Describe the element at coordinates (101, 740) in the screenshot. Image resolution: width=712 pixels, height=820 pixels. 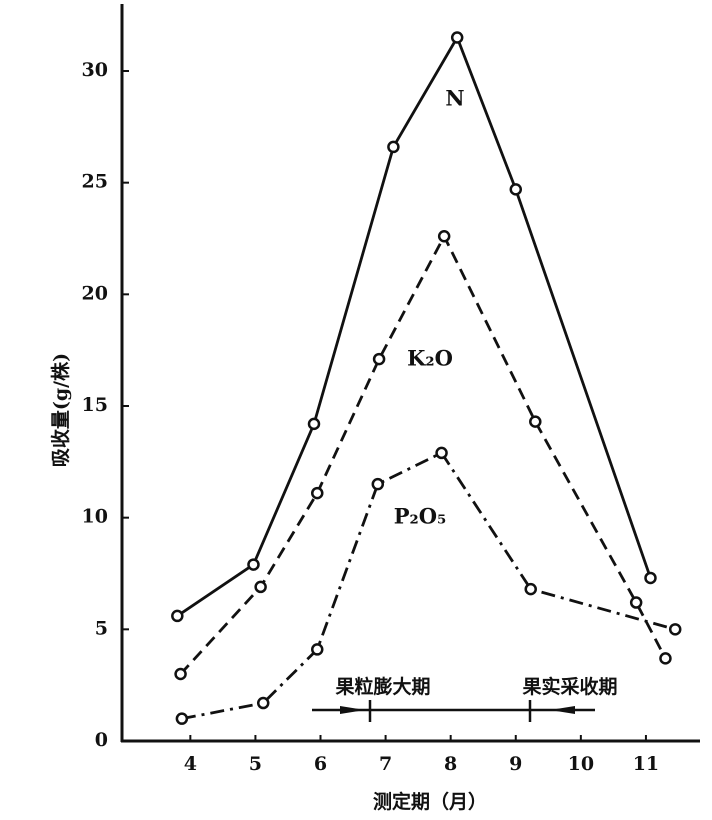
I see `y-tick-label: 0` at that location.